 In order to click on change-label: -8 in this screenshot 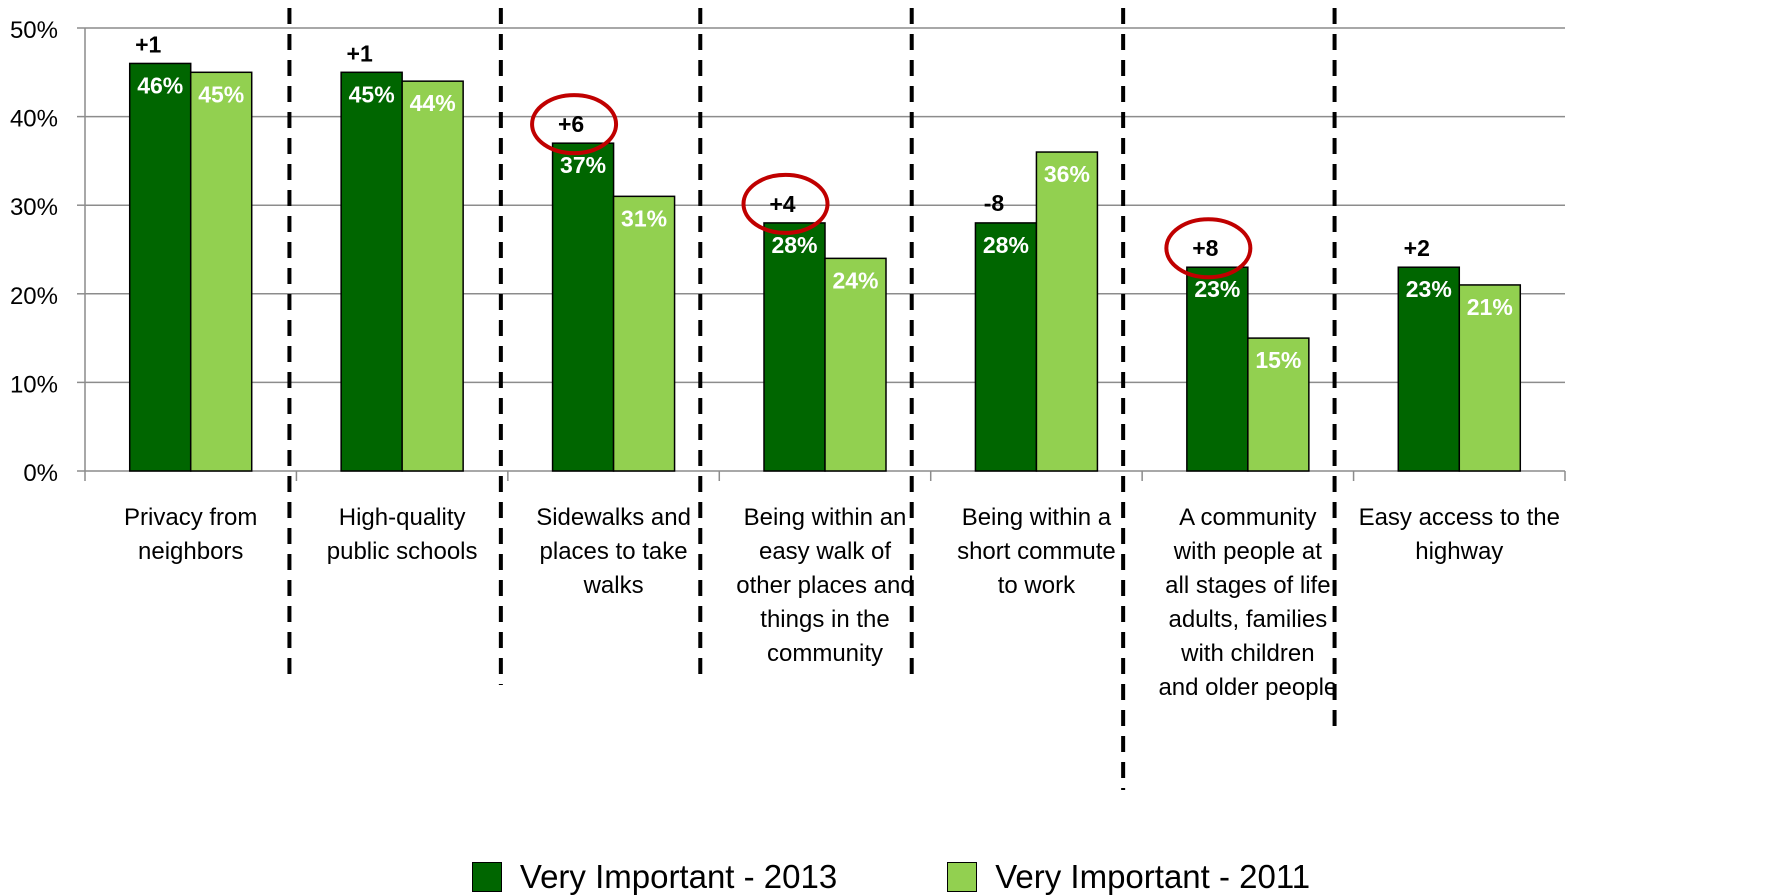, I will do `click(994, 203)`.